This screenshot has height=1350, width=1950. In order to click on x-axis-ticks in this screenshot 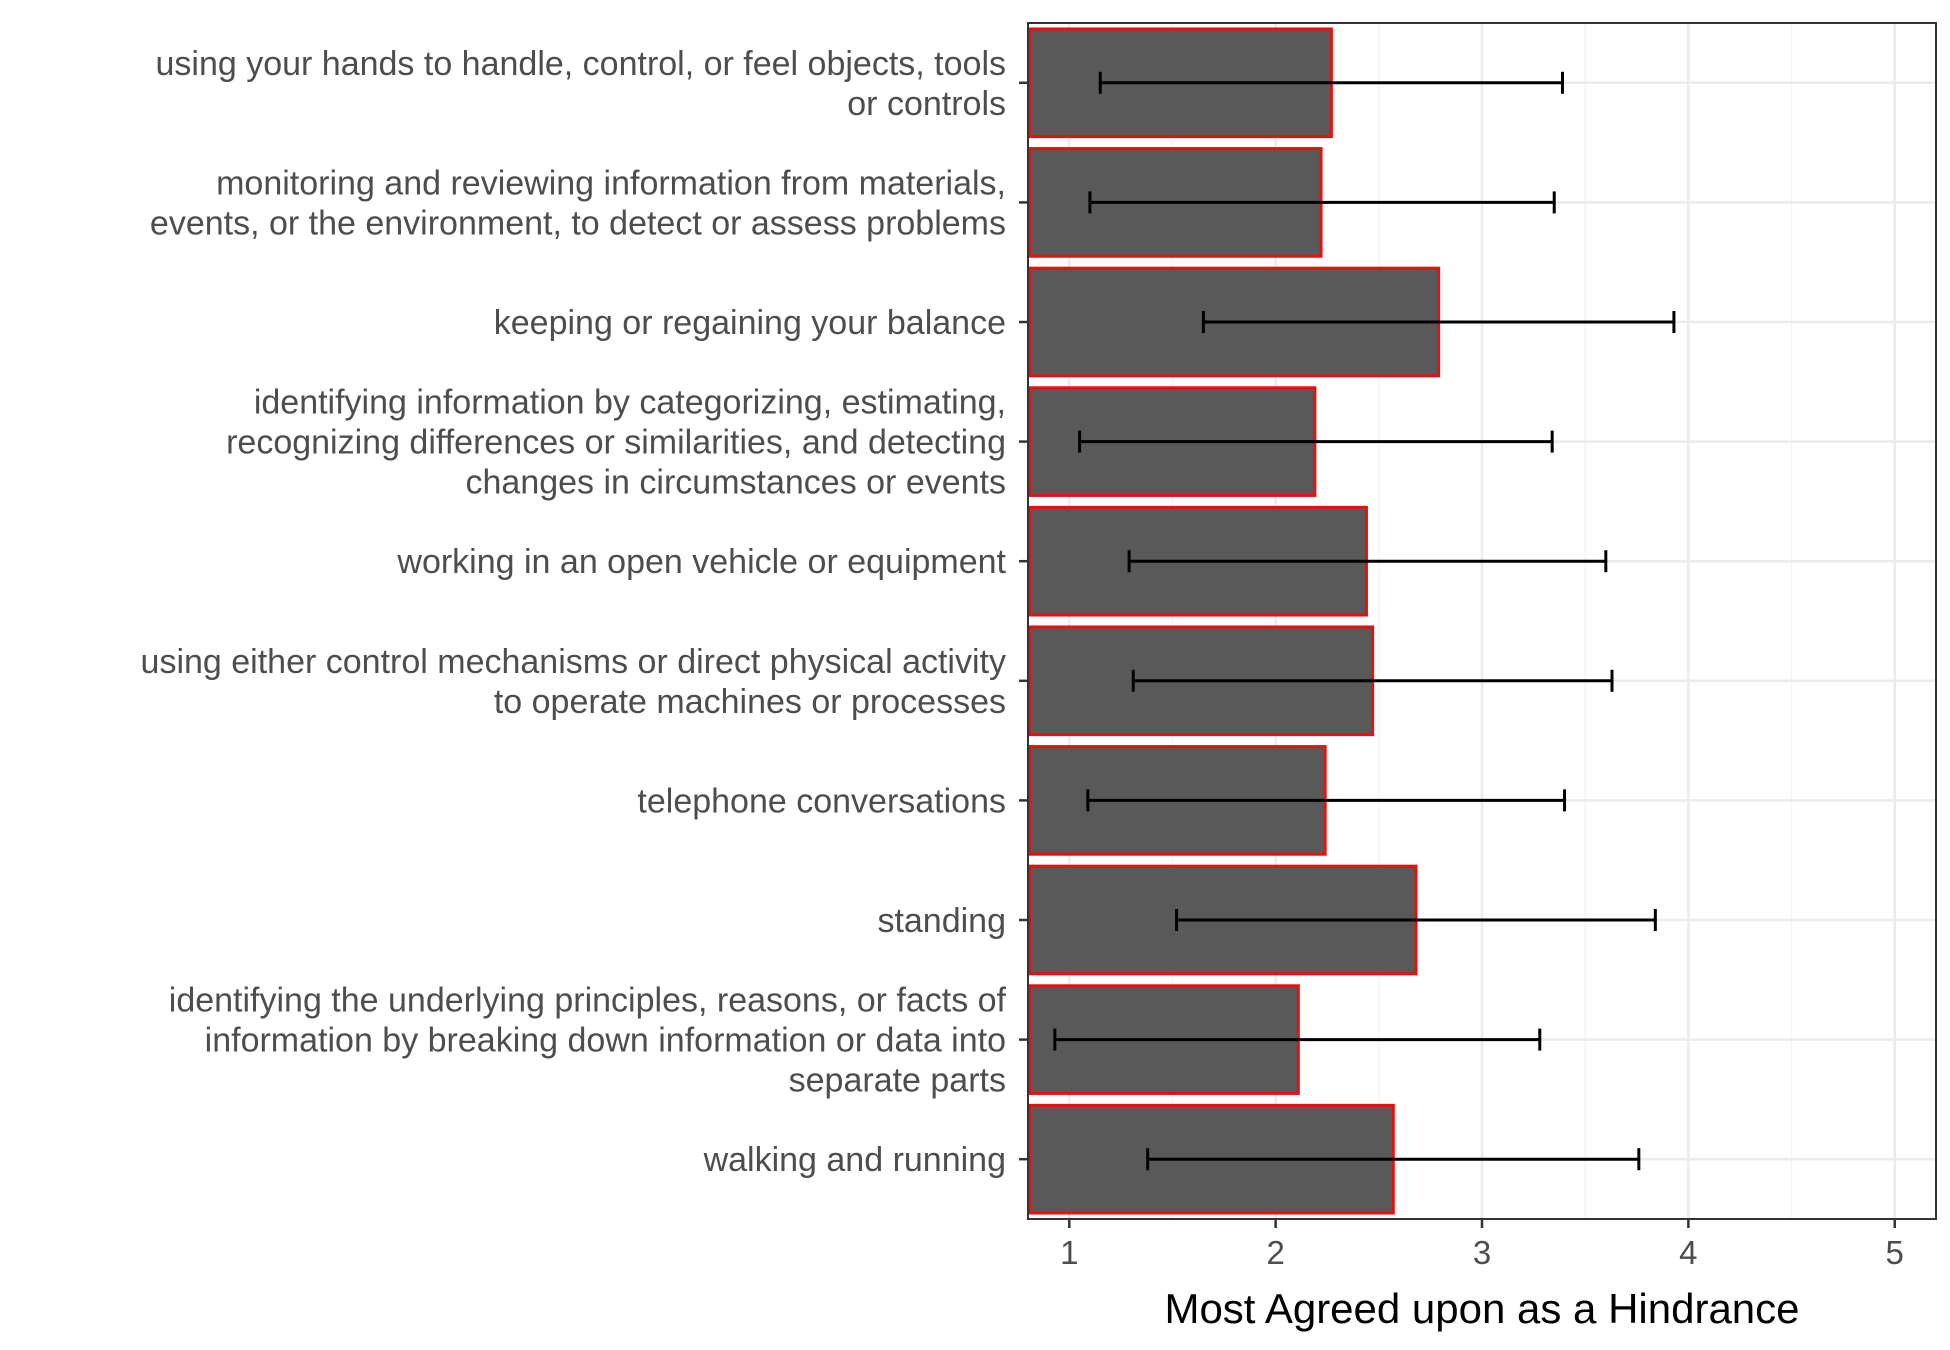, I will do `click(1482, 1223)`.